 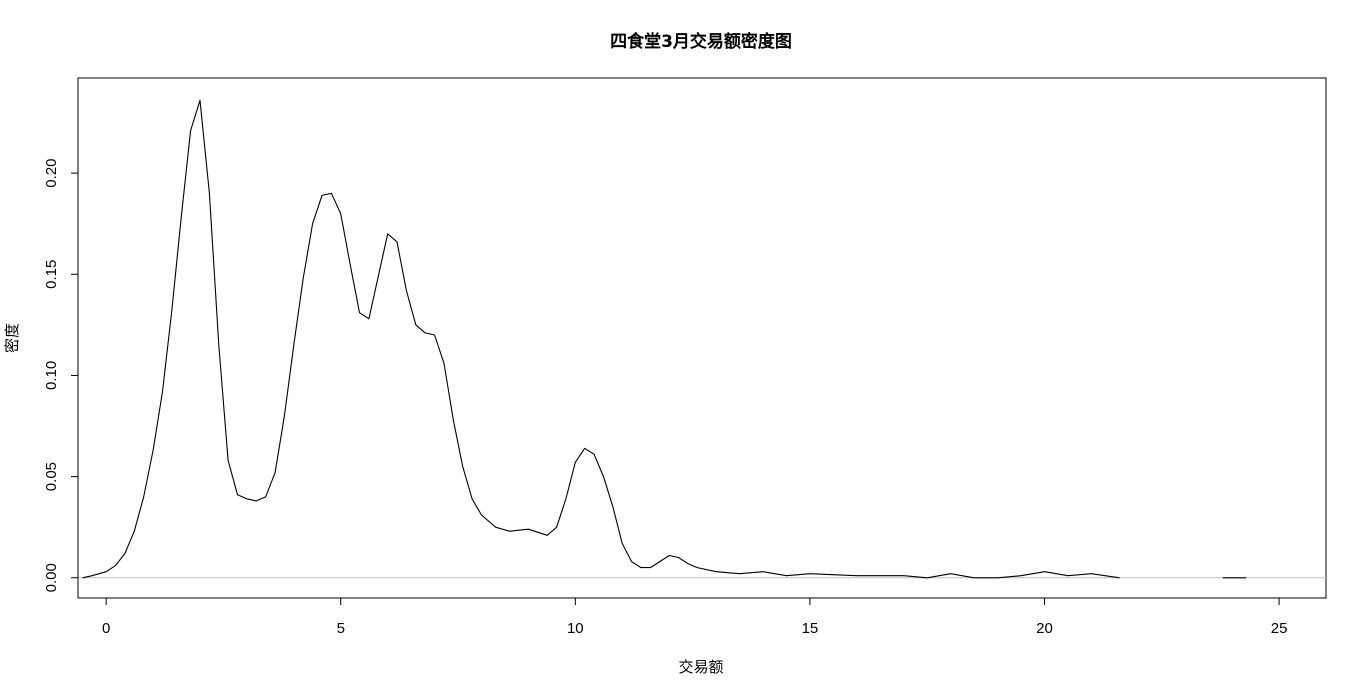 What do you see at coordinates (695, 617) in the screenshot?
I see `x-axis: 0 5 10 15 20 25` at bounding box center [695, 617].